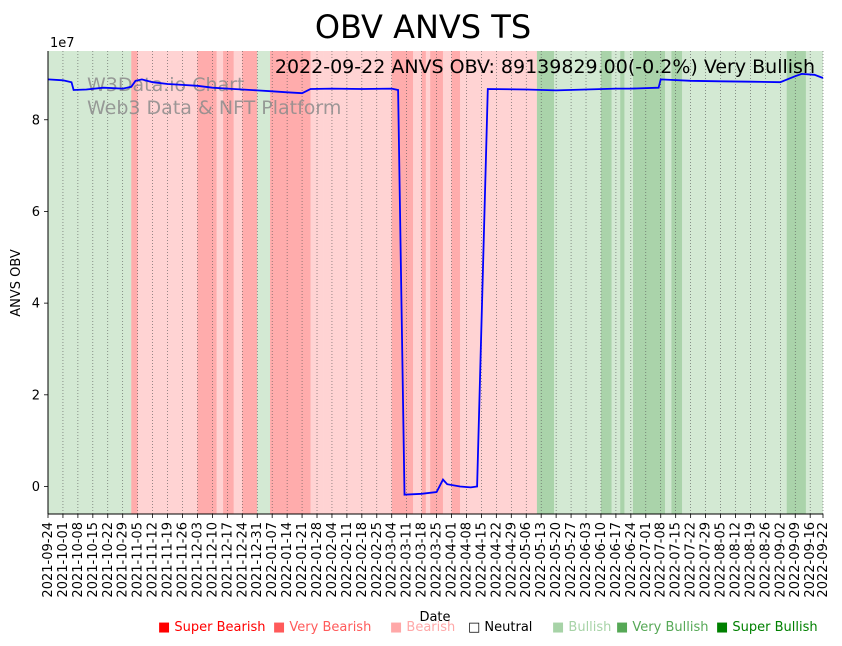  Describe the element at coordinates (322, 627) in the screenshot. I see `legend-item-very-bearish: ■ Very Bearish` at that location.